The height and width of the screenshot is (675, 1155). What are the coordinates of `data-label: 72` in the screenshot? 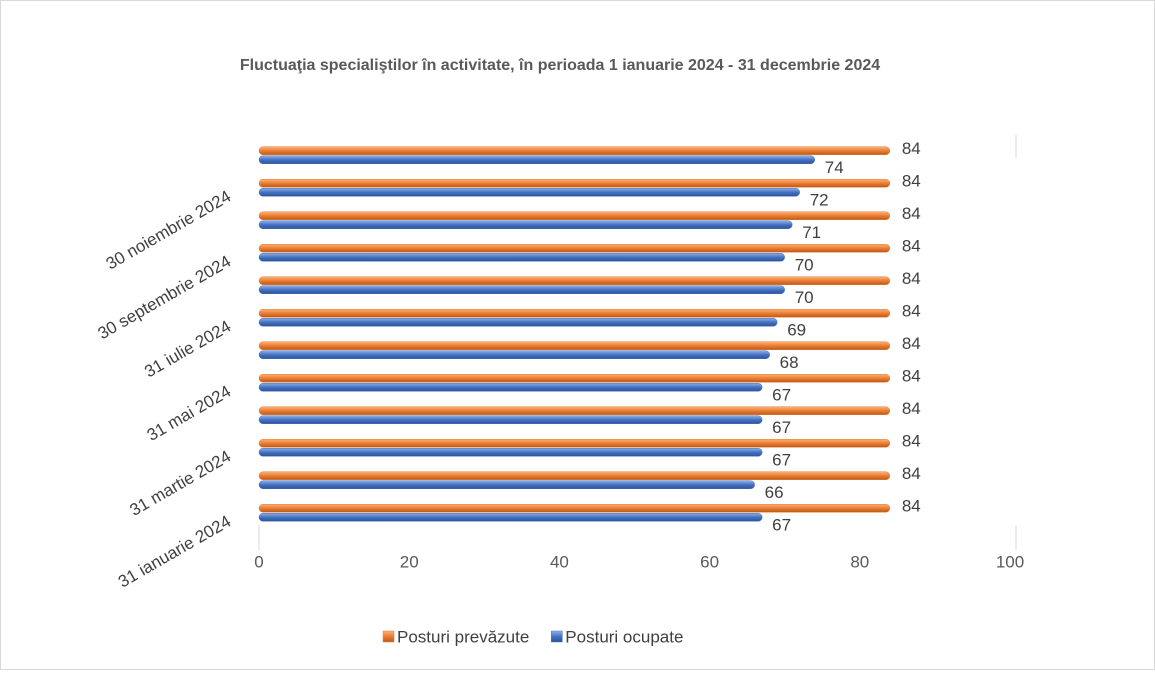 It's located at (819, 200).